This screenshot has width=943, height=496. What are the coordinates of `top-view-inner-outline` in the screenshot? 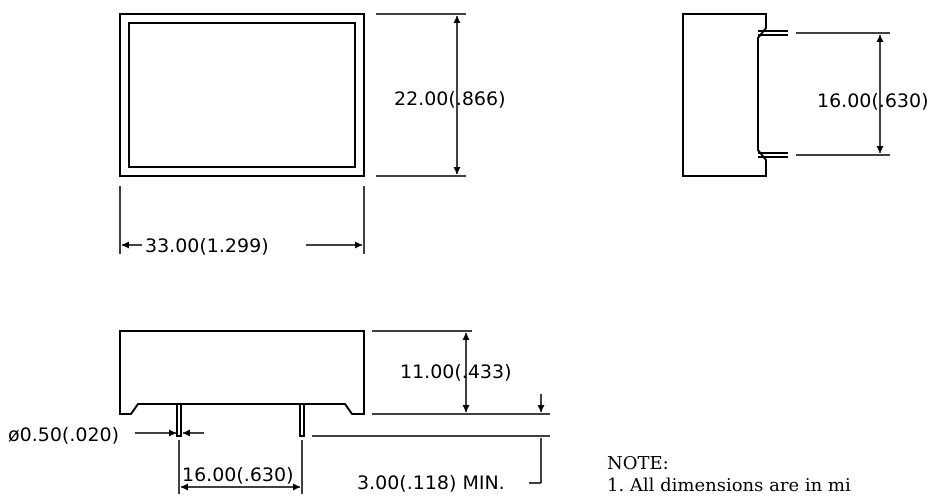 It's located at (242, 95).